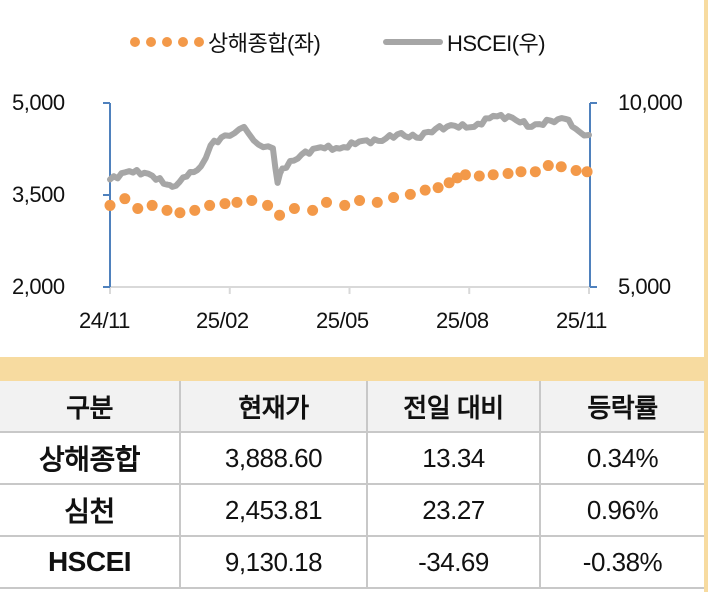 Image resolution: width=708 pixels, height=592 pixels. Describe the element at coordinates (38, 286) in the screenshot. I see `left-axis-tick-2000: 2,000` at that location.